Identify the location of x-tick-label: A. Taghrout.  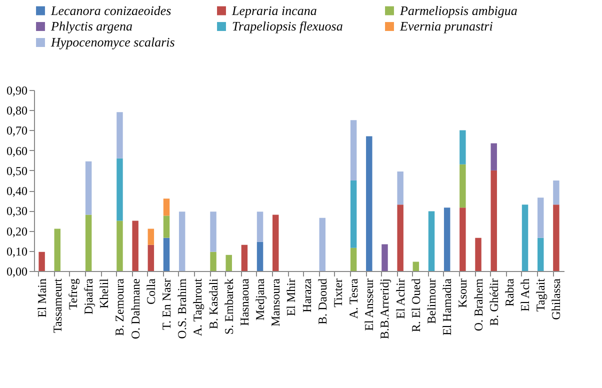
(197, 307).